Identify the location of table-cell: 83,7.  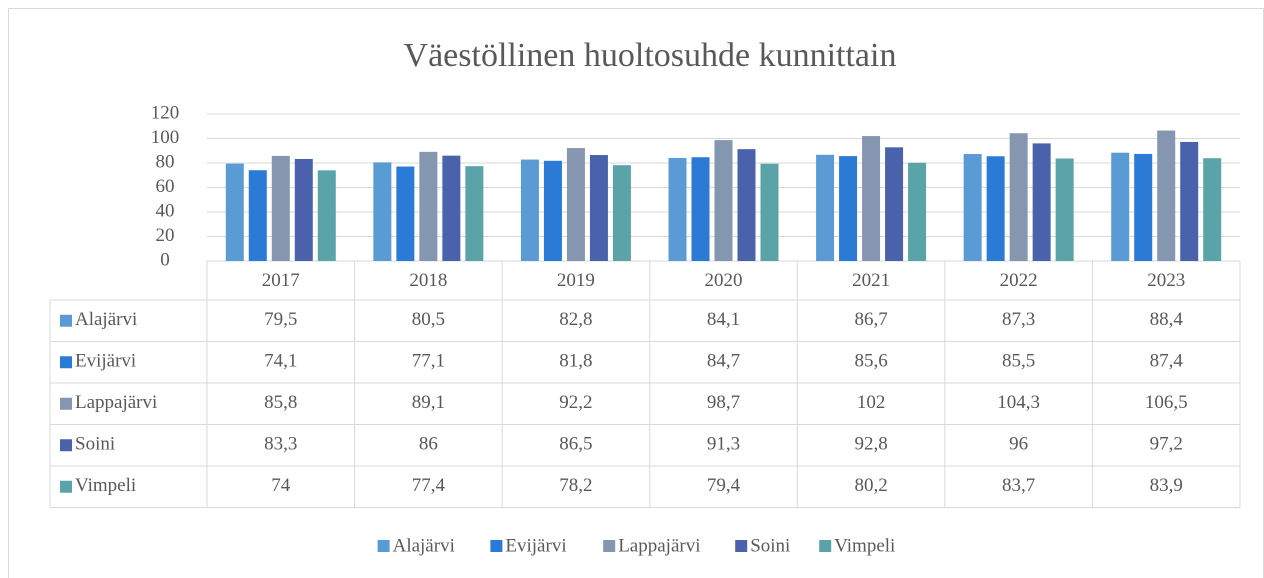
(1018, 485).